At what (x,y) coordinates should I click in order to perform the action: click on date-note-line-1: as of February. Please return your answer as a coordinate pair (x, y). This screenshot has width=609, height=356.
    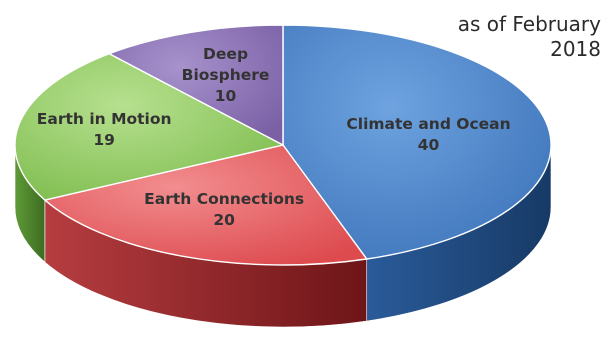
    Looking at the image, I should click on (529, 24).